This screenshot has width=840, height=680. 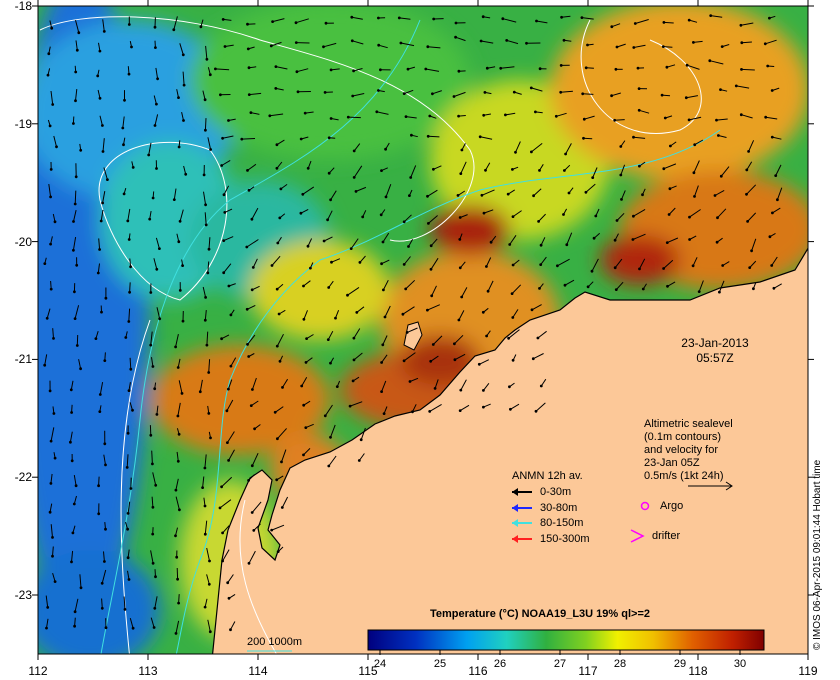 What do you see at coordinates (637, 536) in the screenshot?
I see `drifter-marker-icon` at bounding box center [637, 536].